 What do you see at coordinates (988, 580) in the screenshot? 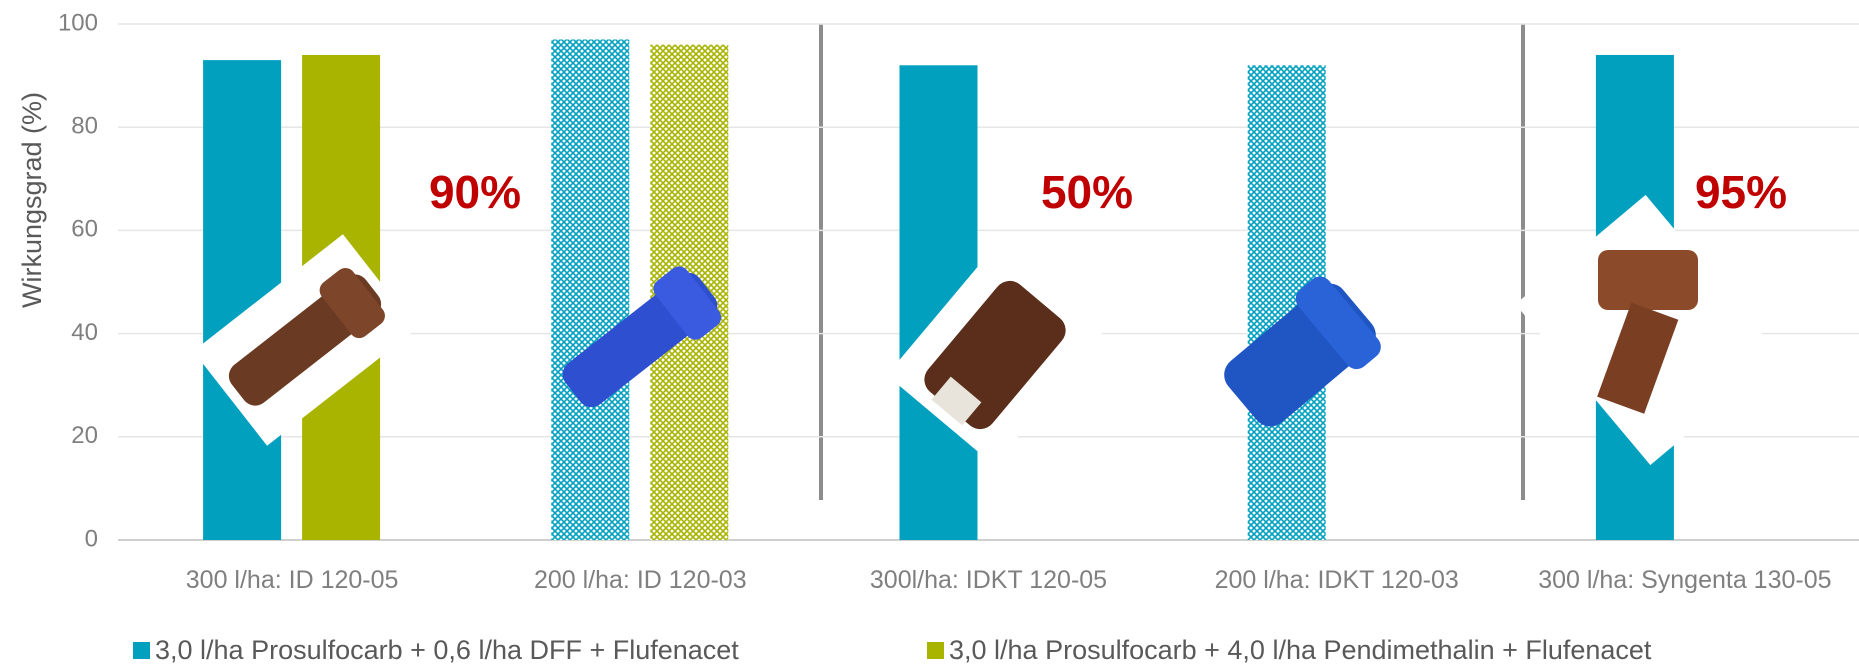
I see `x-tick-label: 300l/ha: IDKT 120-05` at bounding box center [988, 580].